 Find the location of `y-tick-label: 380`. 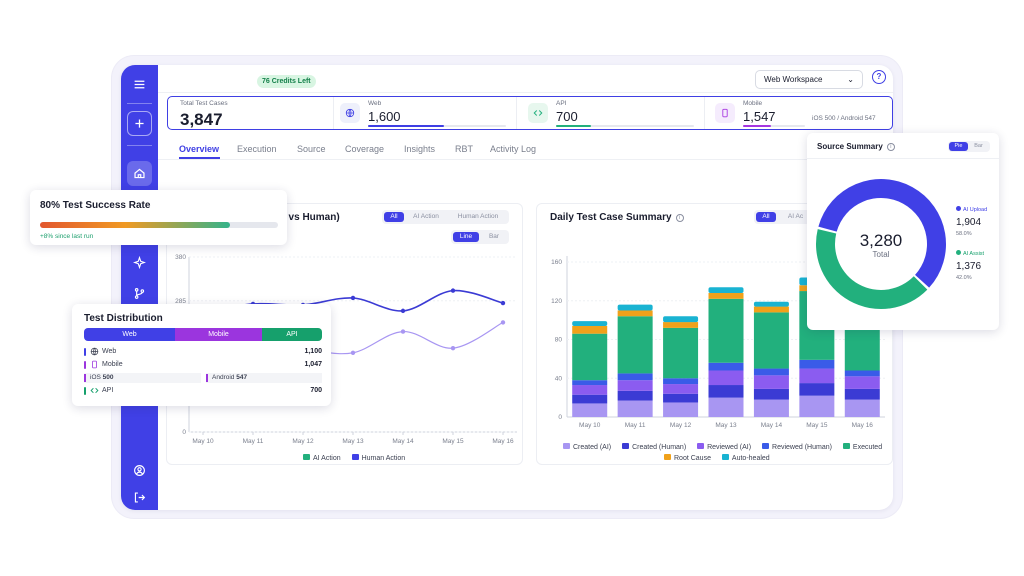

y-tick-label: 380 is located at coordinates (180, 257).